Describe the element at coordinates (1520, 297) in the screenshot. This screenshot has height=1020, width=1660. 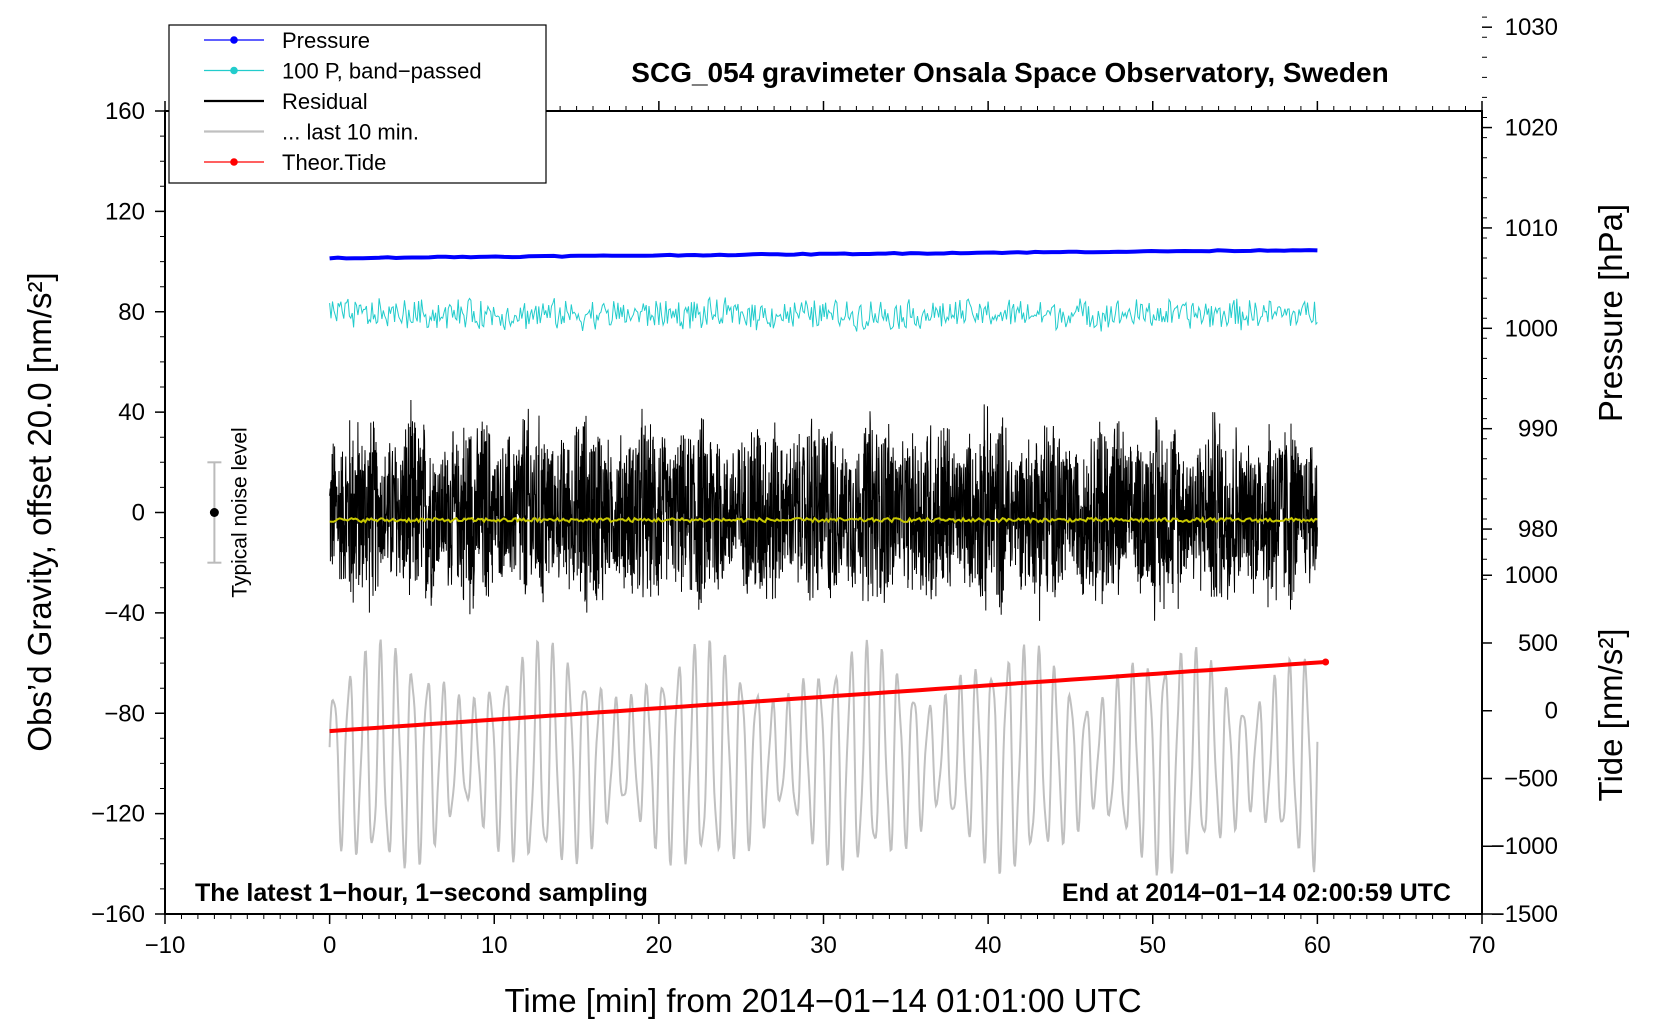
I see `pressure-axis-ticks: 980 990 1000 1010 1020 1030` at that location.